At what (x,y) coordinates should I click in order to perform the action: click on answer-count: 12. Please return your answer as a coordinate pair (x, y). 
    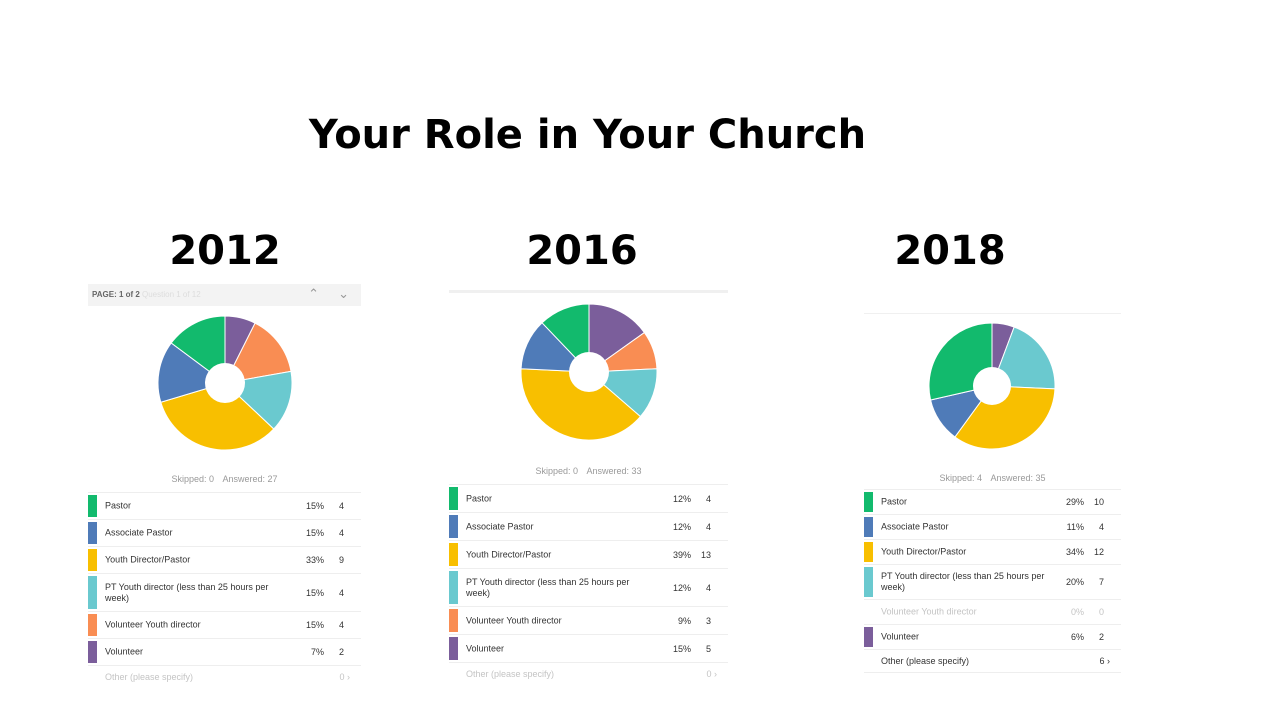
    Looking at the image, I should click on (1098, 552).